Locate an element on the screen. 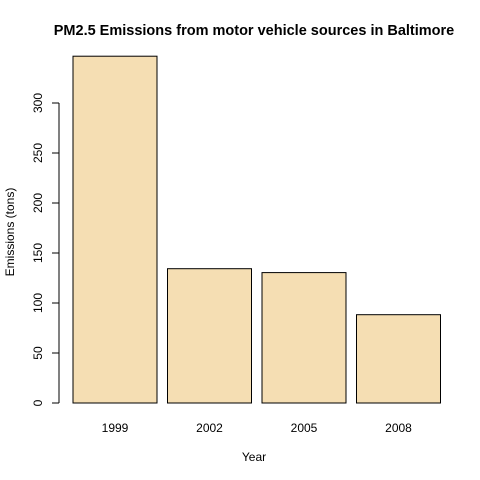  y-tick-label: 250 is located at coordinates (38, 153).